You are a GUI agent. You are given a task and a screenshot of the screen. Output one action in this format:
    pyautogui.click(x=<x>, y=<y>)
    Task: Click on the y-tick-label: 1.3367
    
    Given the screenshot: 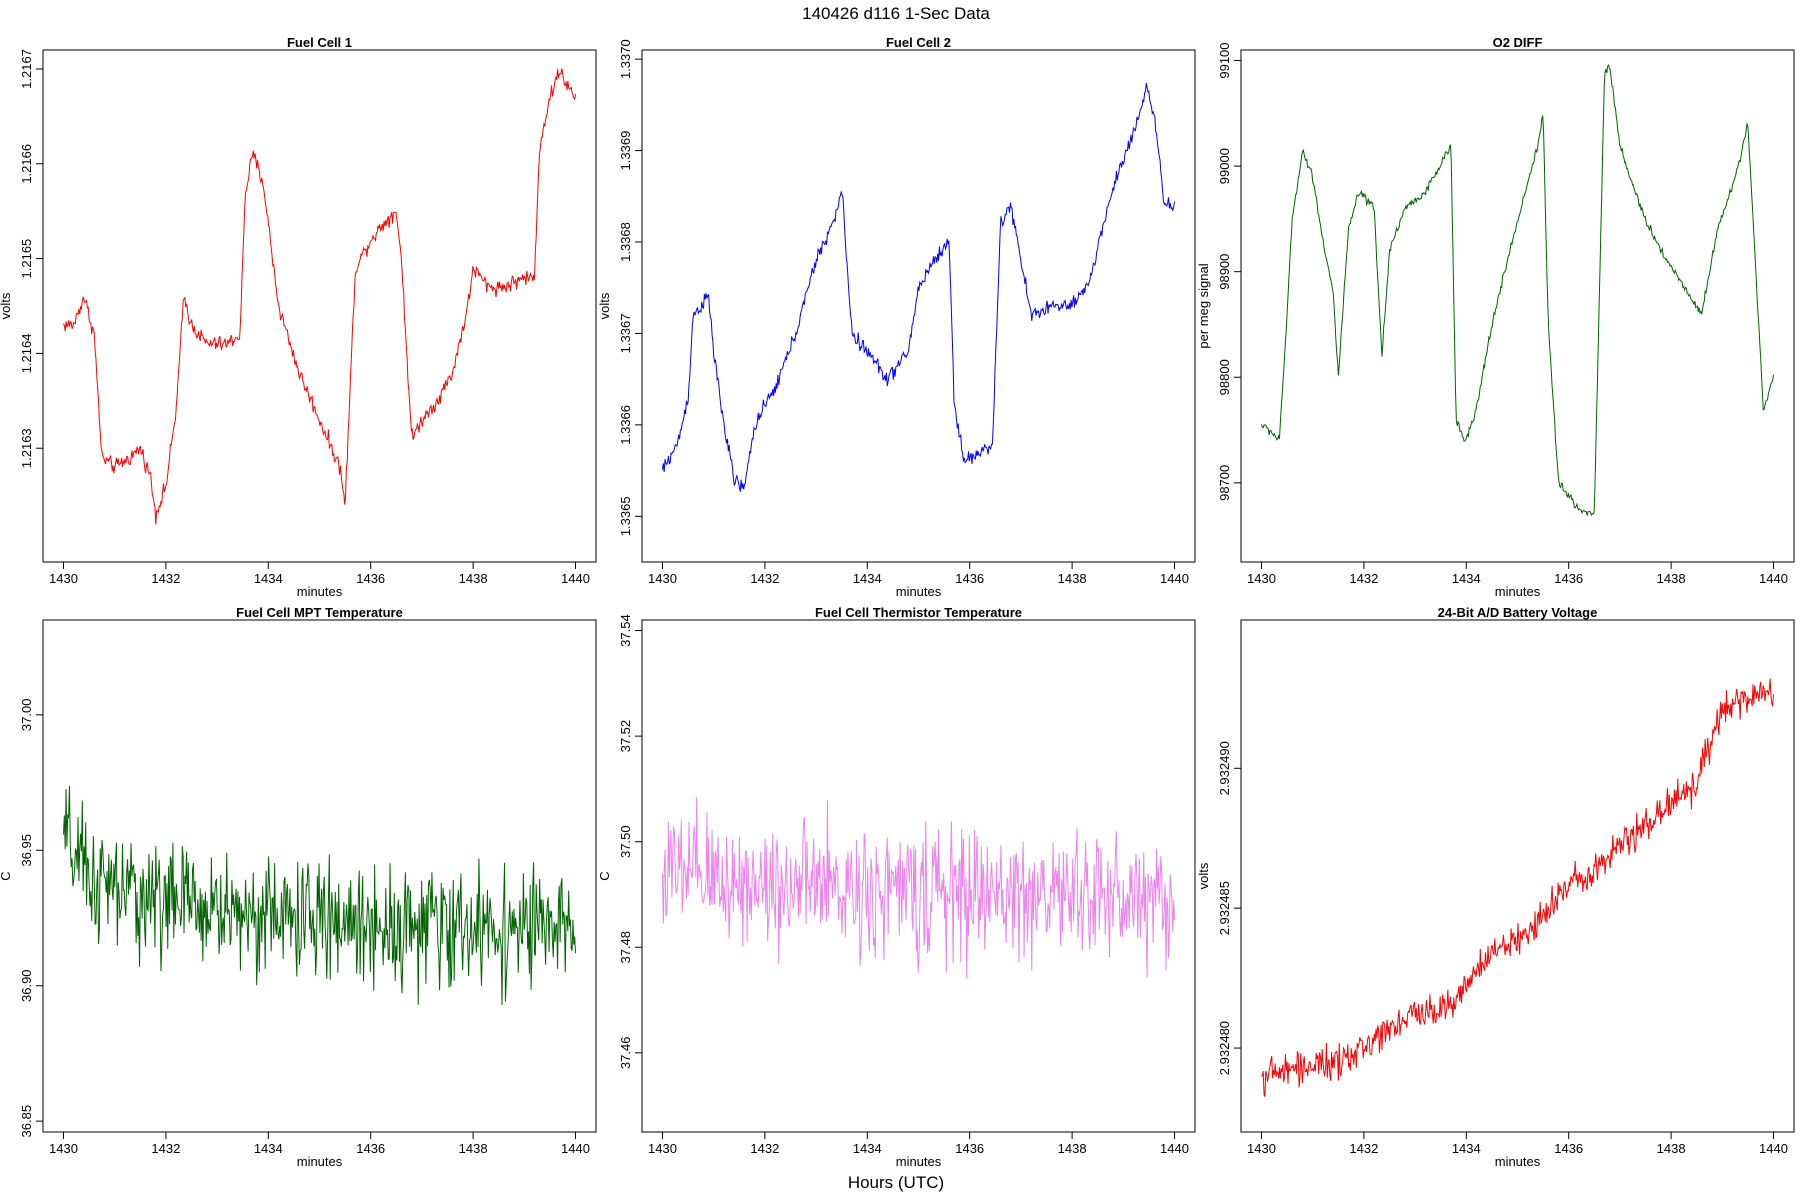 What is the action you would take?
    pyautogui.click(x=625, y=334)
    